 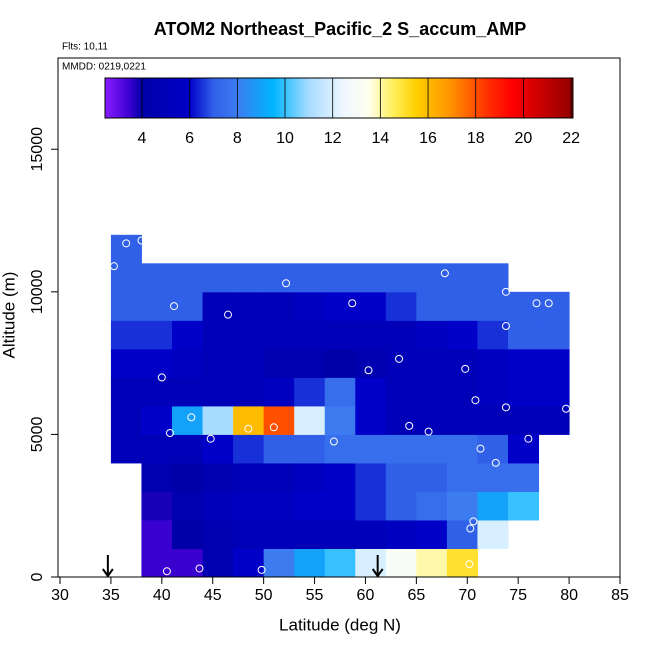 What do you see at coordinates (377, 573) in the screenshot?
I see `arrow-head` at bounding box center [377, 573].